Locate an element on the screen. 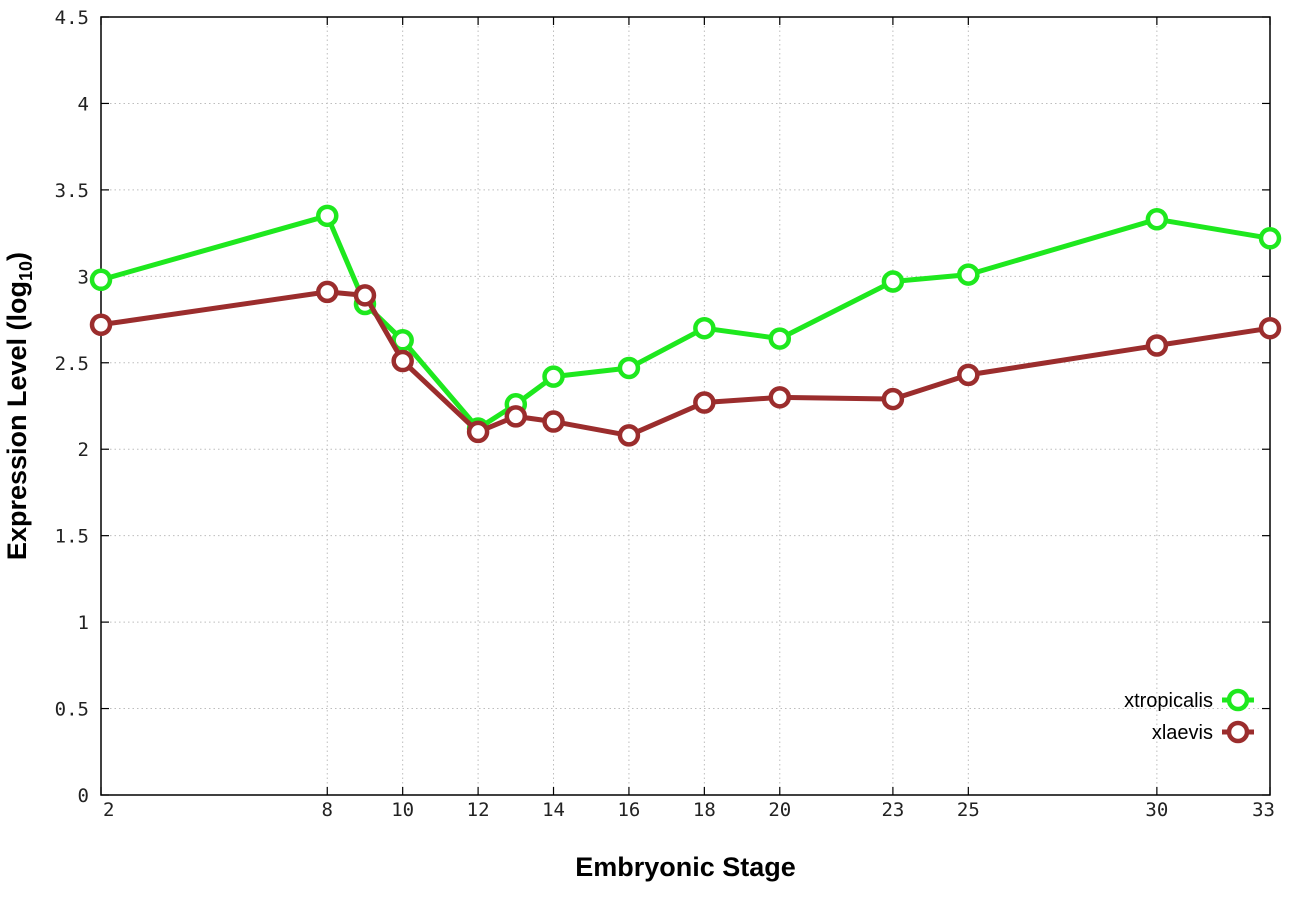 This screenshot has width=1296, height=907. y-tick-label: 4.5 is located at coordinates (72, 18).